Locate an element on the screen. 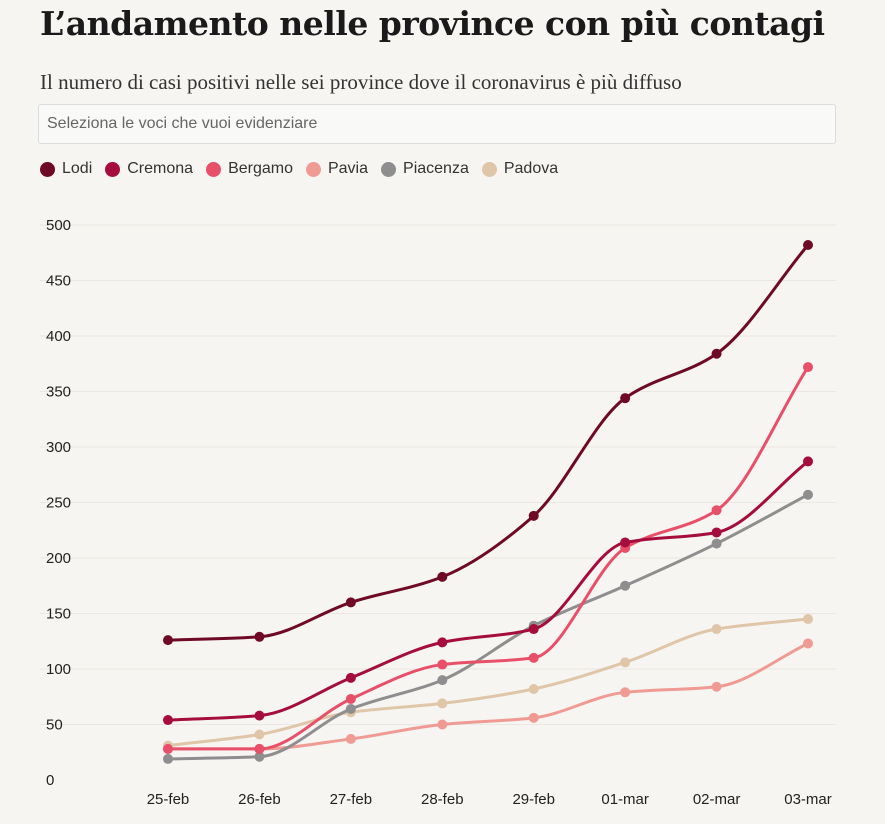 The image size is (885, 824). series-line-padova is located at coordinates (488, 682).